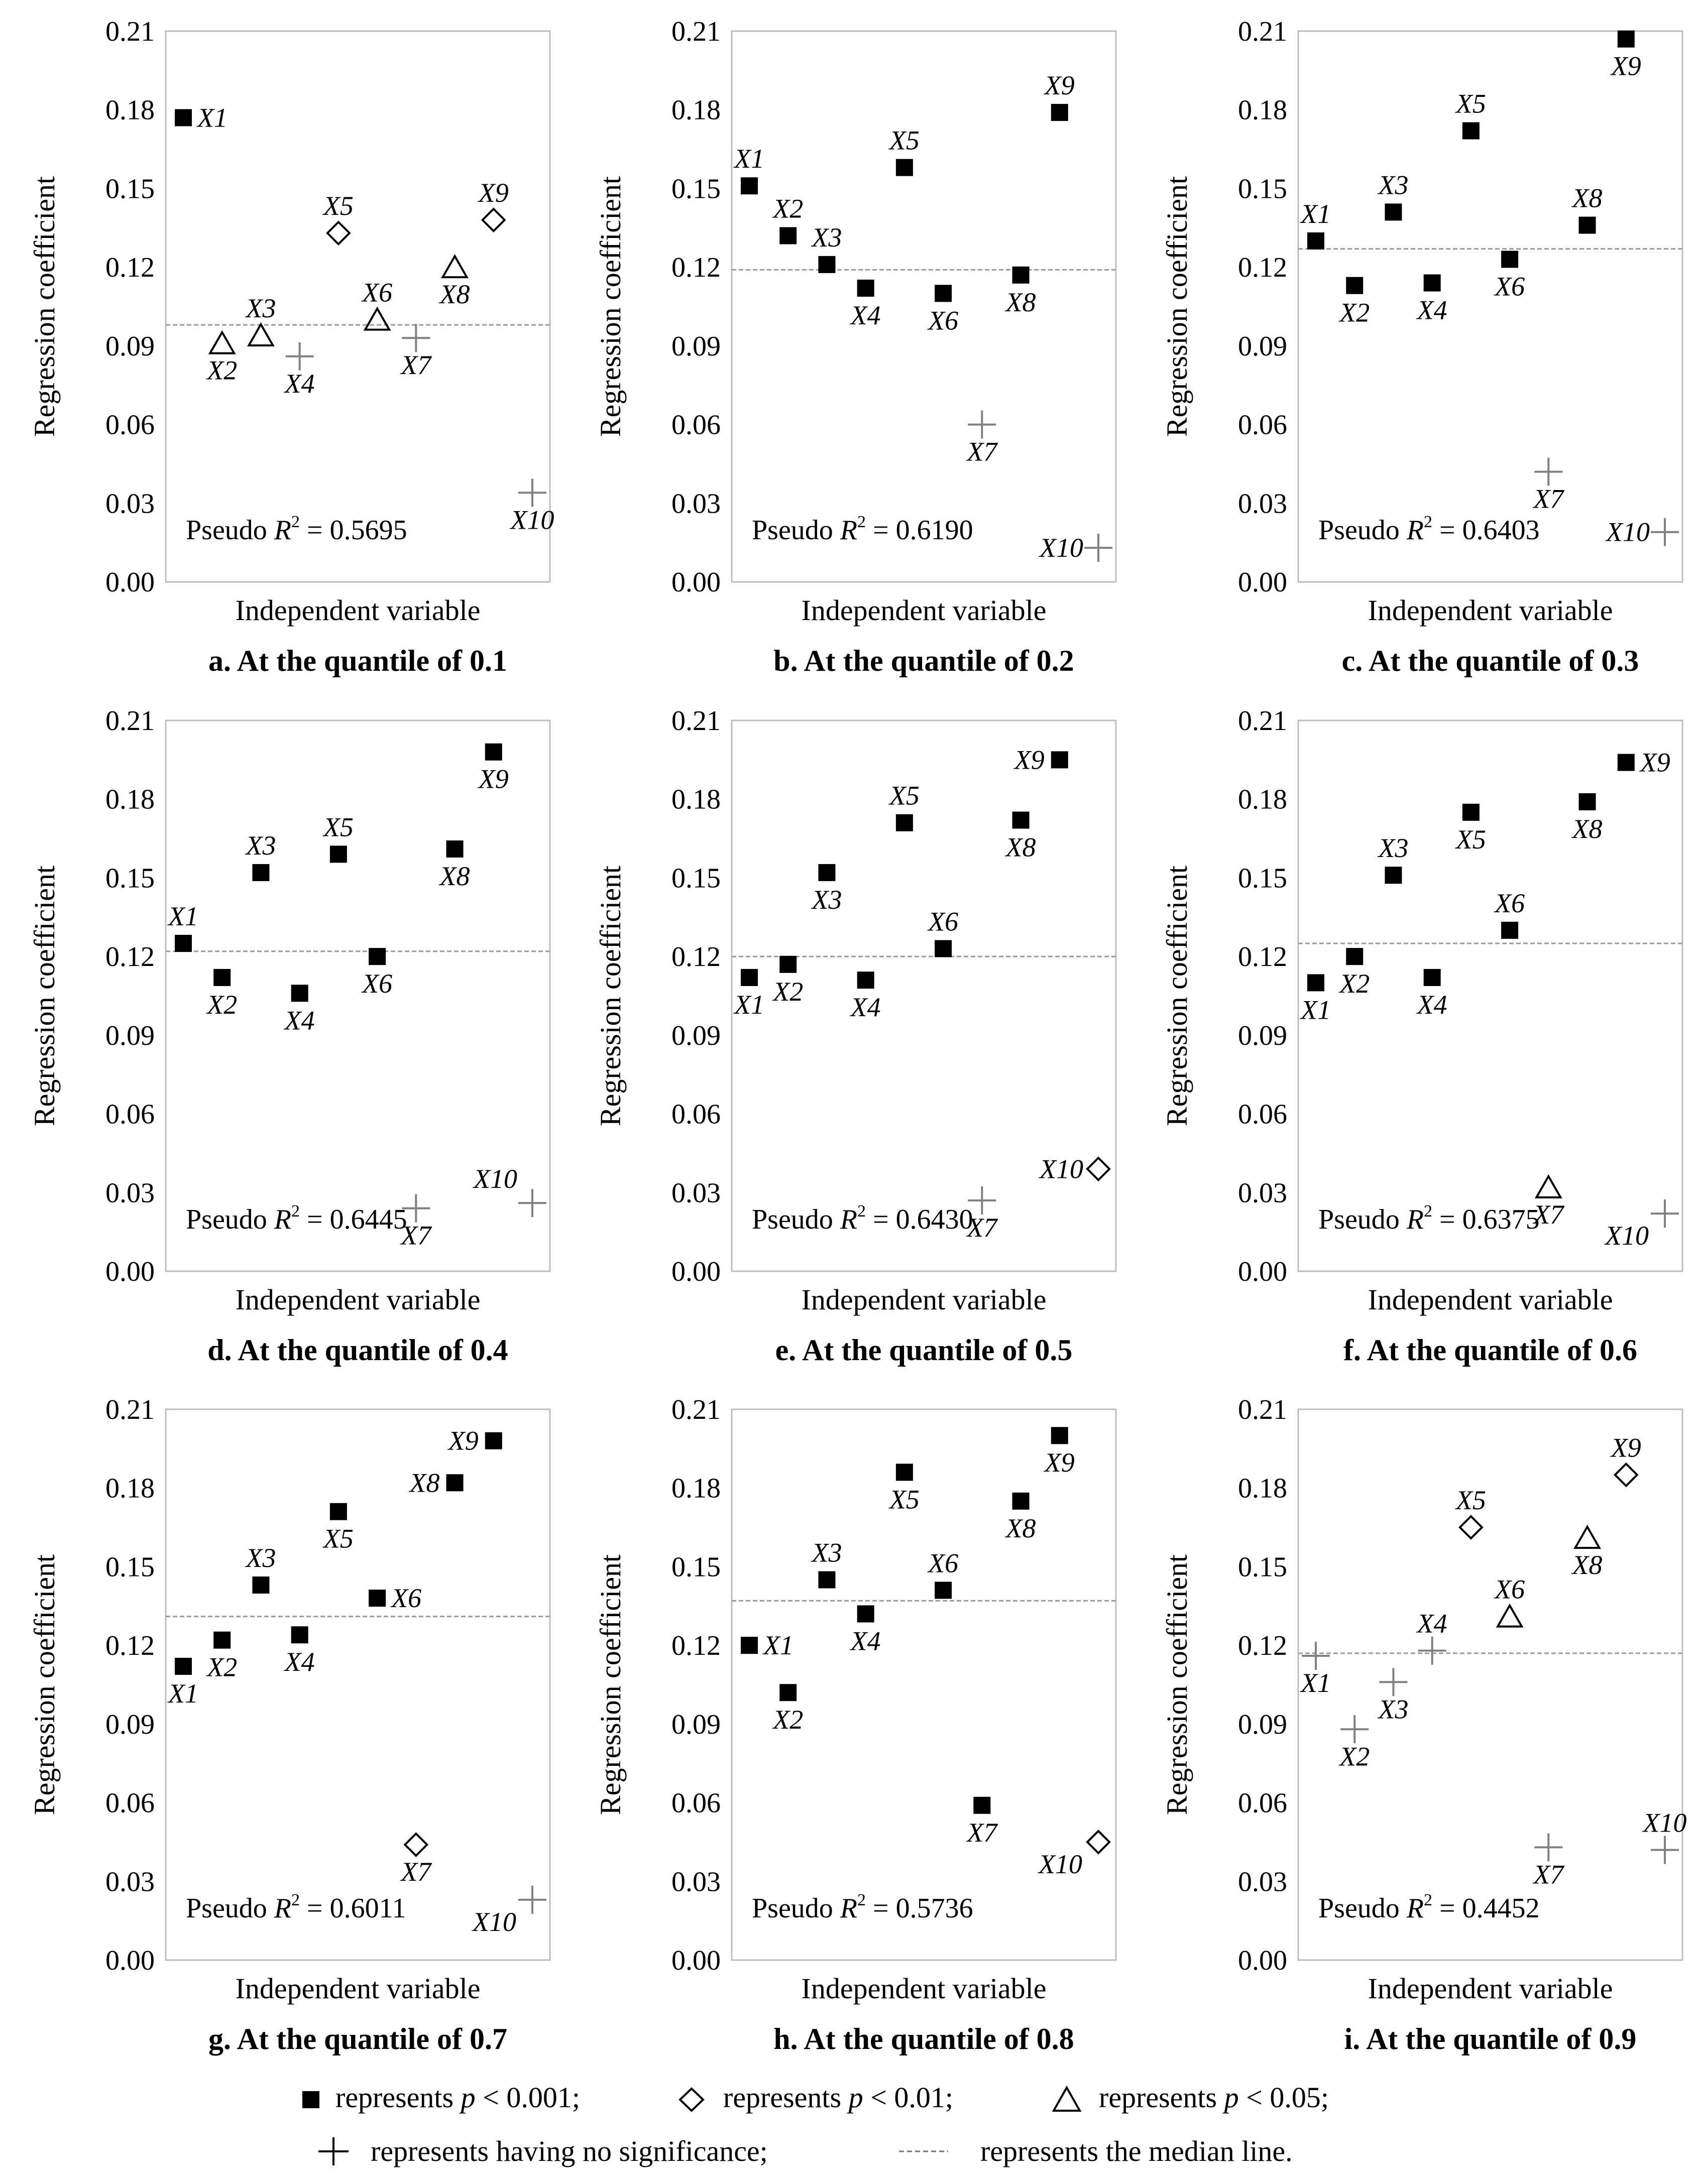 This screenshot has height=2184, width=1700. Describe the element at coordinates (296, 1907) in the screenshot. I see `pseudo-r2-label: Pseudo R2 = 0.6011` at that location.